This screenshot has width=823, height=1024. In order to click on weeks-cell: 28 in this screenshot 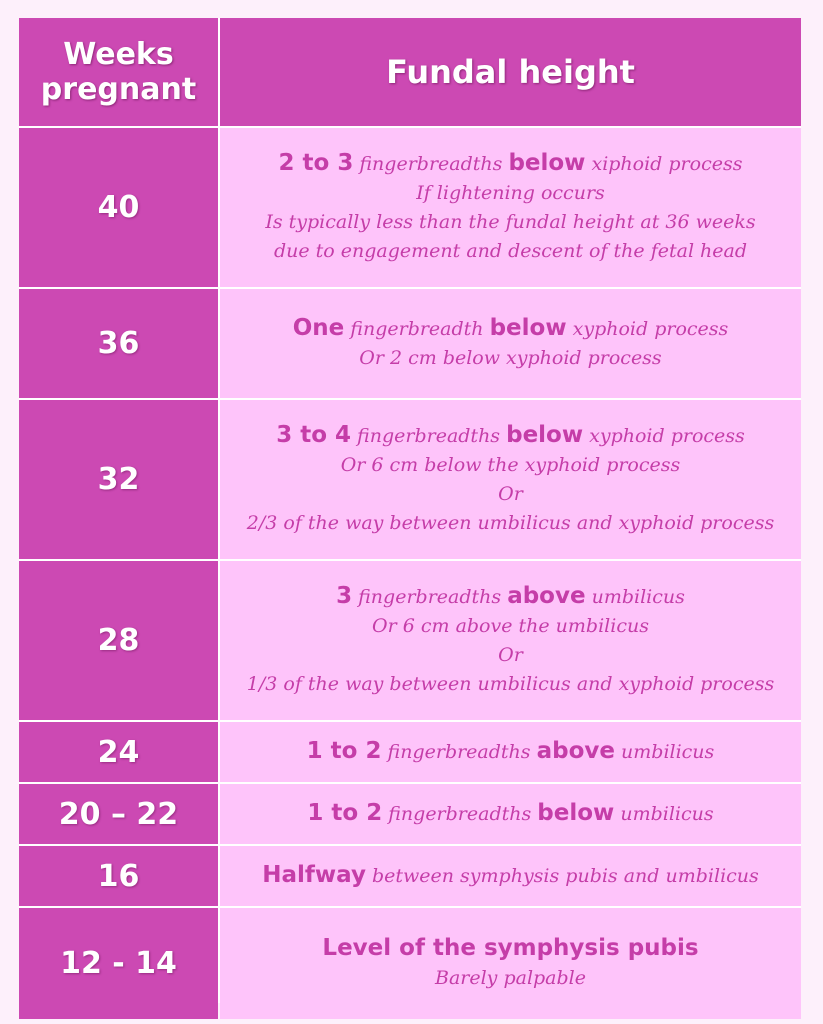, I will do `click(118, 640)`.